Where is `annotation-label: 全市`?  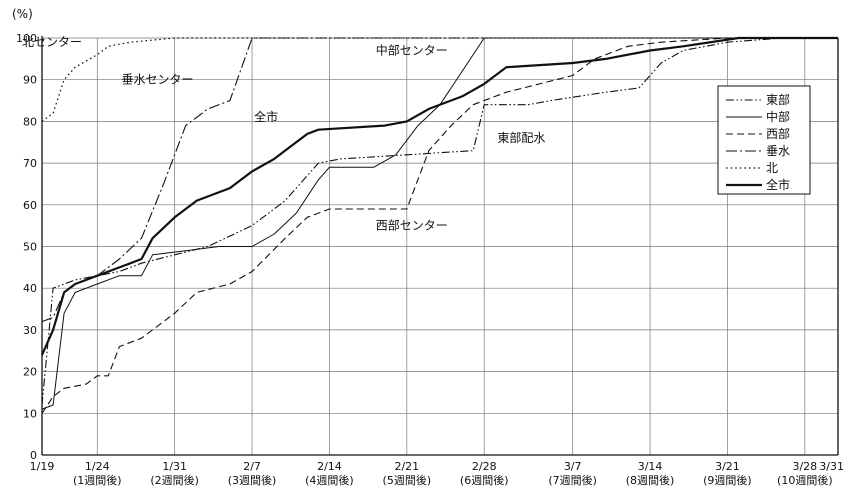
annotation-label: 全市 is located at coordinates (266, 116).